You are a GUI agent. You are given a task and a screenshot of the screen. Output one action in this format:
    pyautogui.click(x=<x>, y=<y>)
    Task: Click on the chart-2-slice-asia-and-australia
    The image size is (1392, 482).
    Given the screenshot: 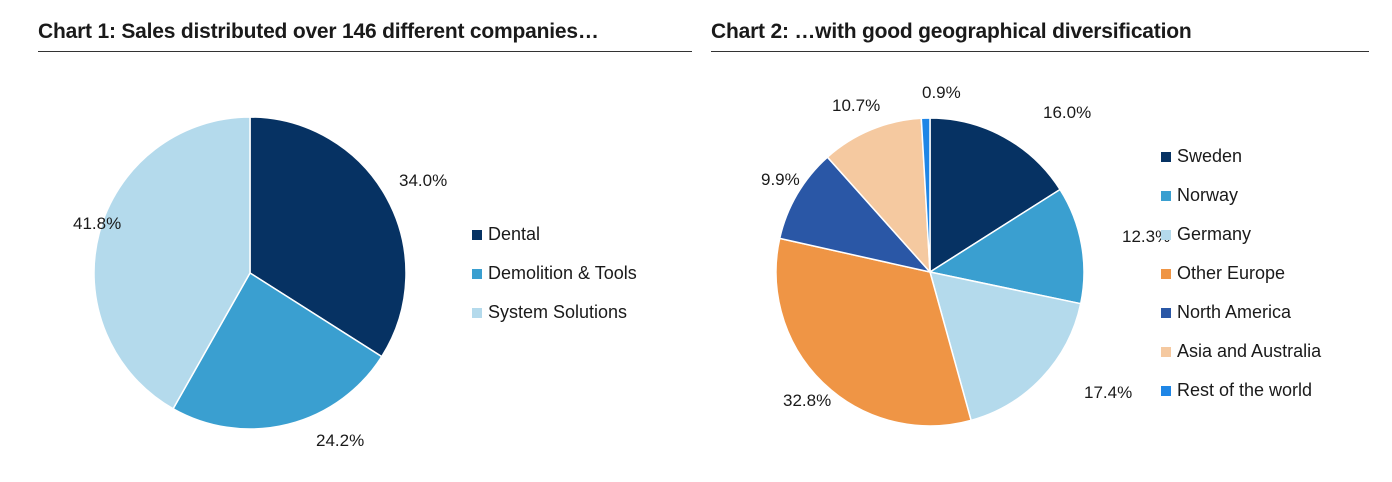 What is the action you would take?
    pyautogui.click(x=878, y=196)
    